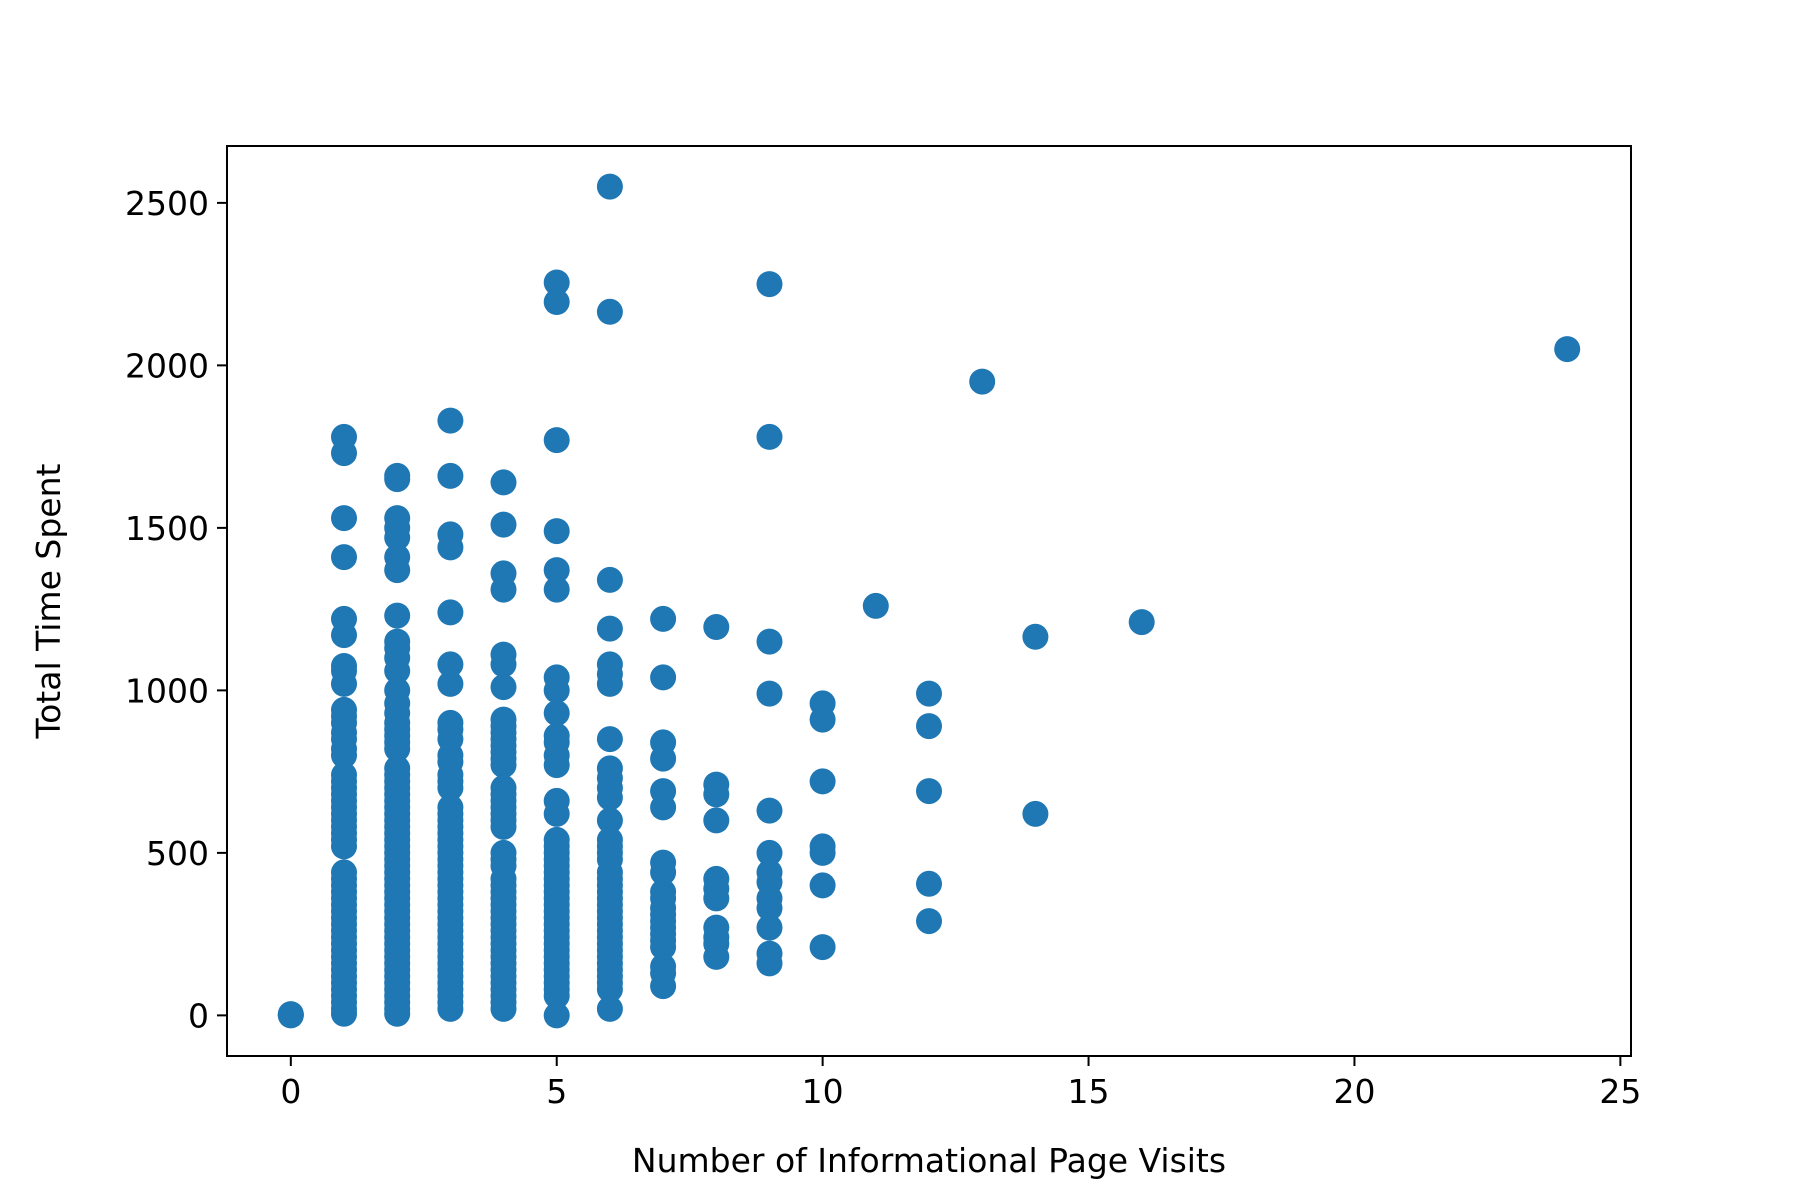 This screenshot has height=1204, width=1800. What do you see at coordinates (1620, 1091) in the screenshot?
I see `x-tick-label: 25` at bounding box center [1620, 1091].